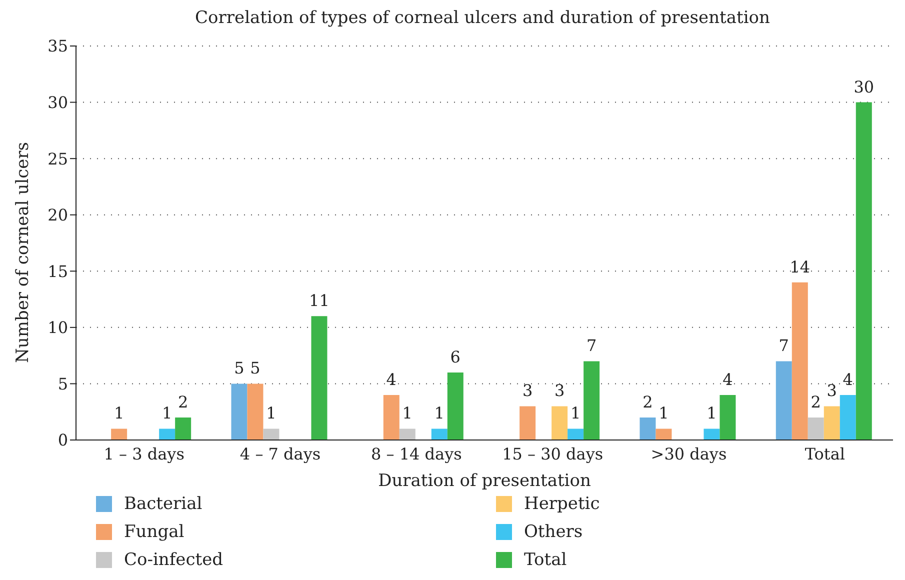 Image resolution: width=905 pixels, height=580 pixels. I want to click on y-tick-label: 25, so click(58, 158).